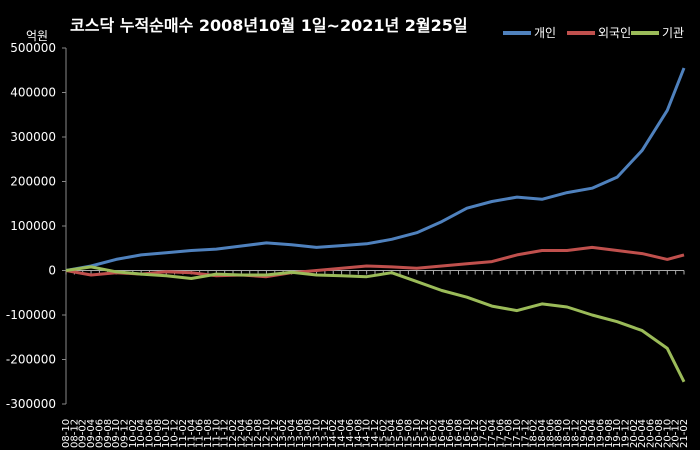 The image size is (700, 450). What do you see at coordinates (150, 433) in the screenshot?
I see `x-tick-label: 10-06` at bounding box center [150, 433].